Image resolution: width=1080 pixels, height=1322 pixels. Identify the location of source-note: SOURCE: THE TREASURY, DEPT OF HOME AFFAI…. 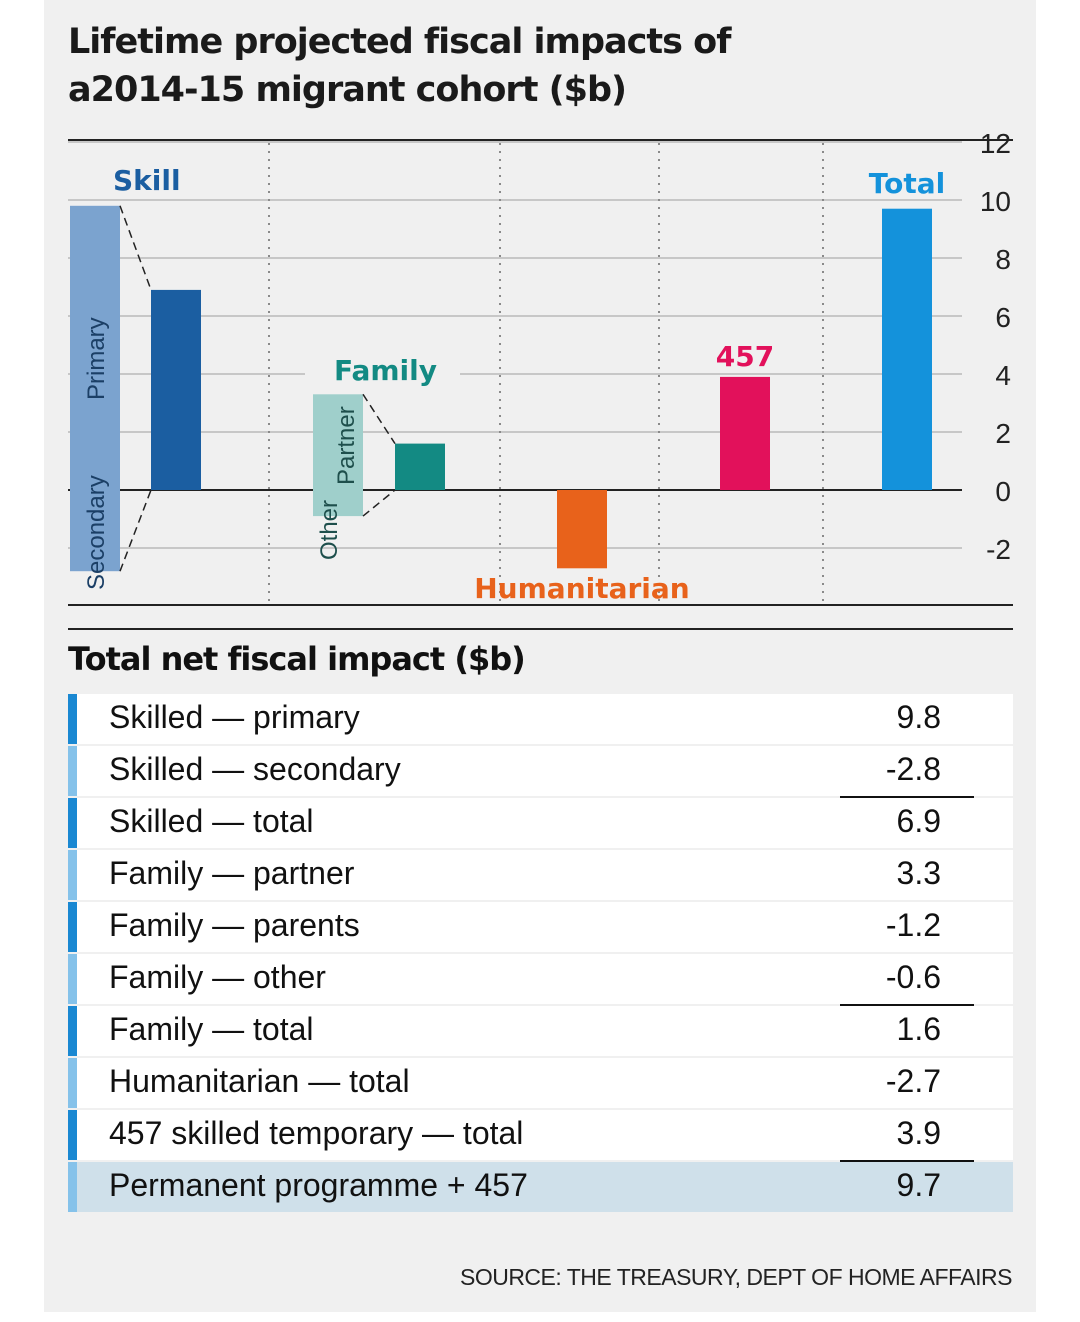
(736, 1277).